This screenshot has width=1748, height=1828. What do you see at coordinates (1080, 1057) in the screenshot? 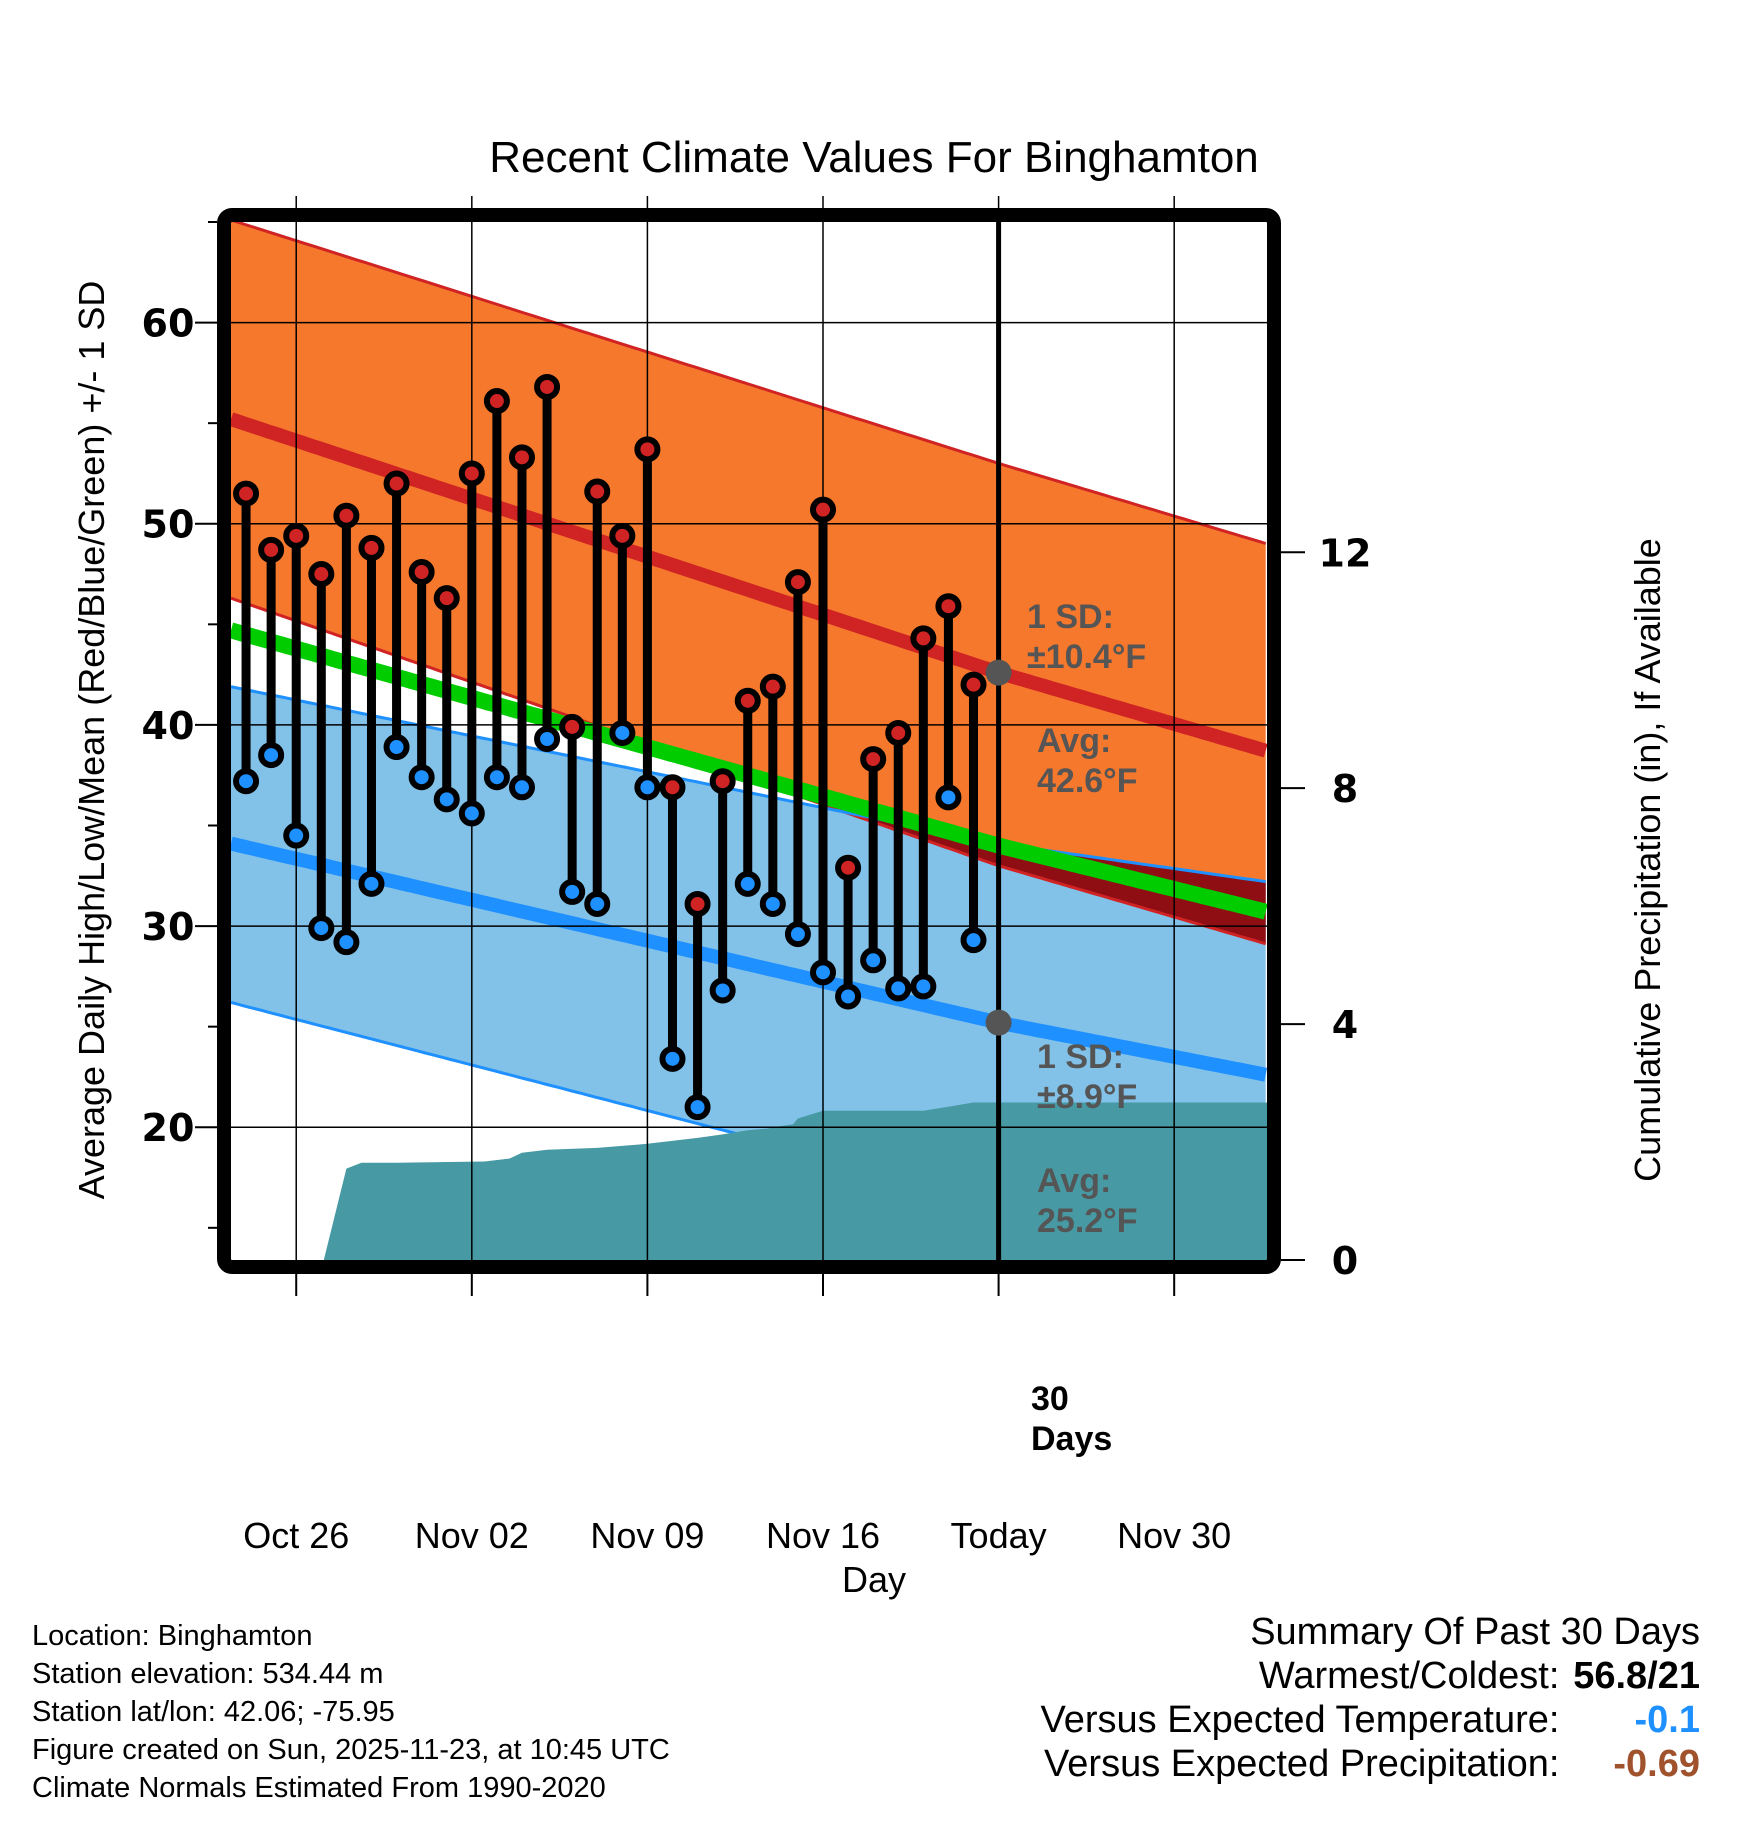
I see `low-sd-line1: 1 SD:` at bounding box center [1080, 1057].